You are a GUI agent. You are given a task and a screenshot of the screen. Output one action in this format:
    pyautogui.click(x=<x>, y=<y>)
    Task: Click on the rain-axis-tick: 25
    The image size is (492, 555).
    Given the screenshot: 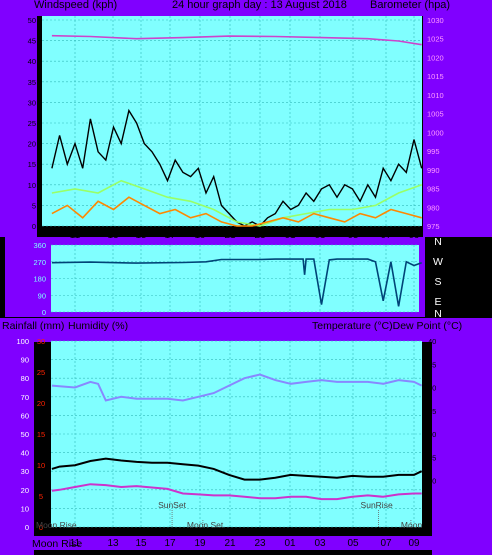 What is the action you would take?
    pyautogui.click(x=41, y=372)
    